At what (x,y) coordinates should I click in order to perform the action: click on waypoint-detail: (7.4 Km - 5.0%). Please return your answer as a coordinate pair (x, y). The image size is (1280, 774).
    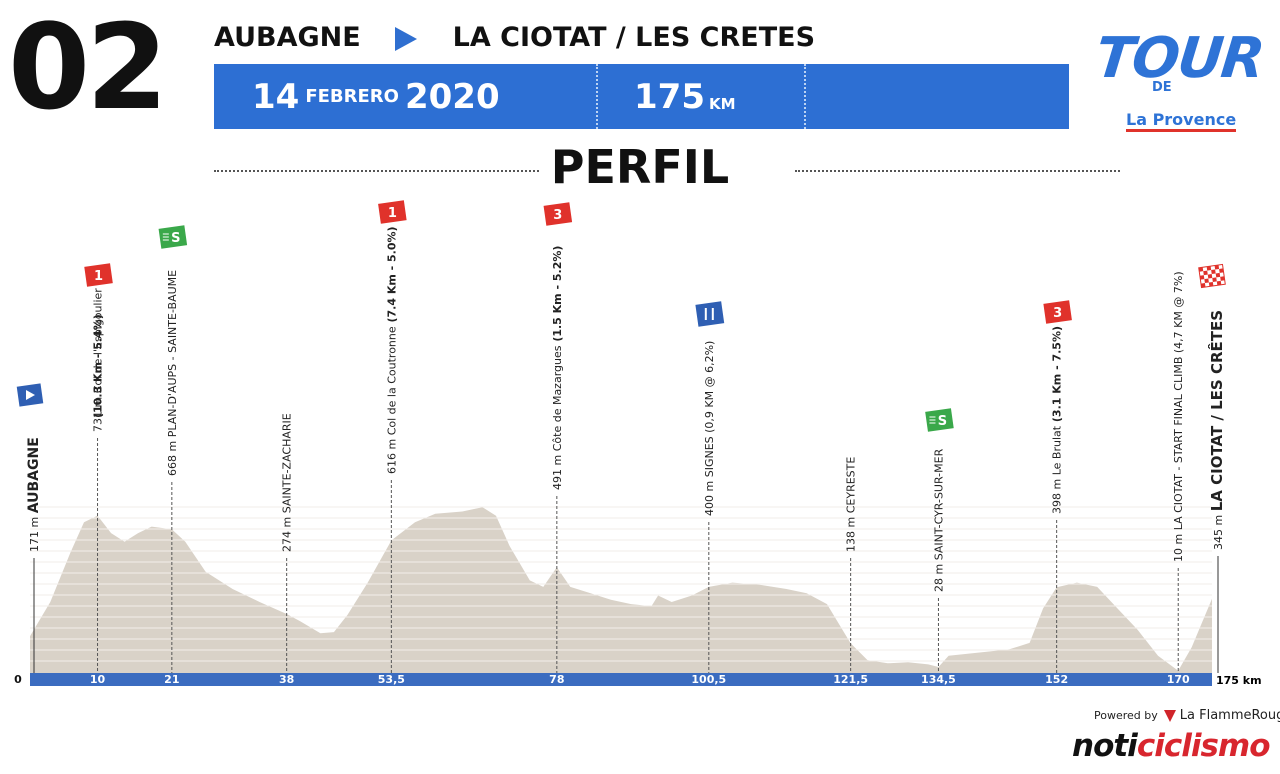
    Looking at the image, I should click on (391, 276).